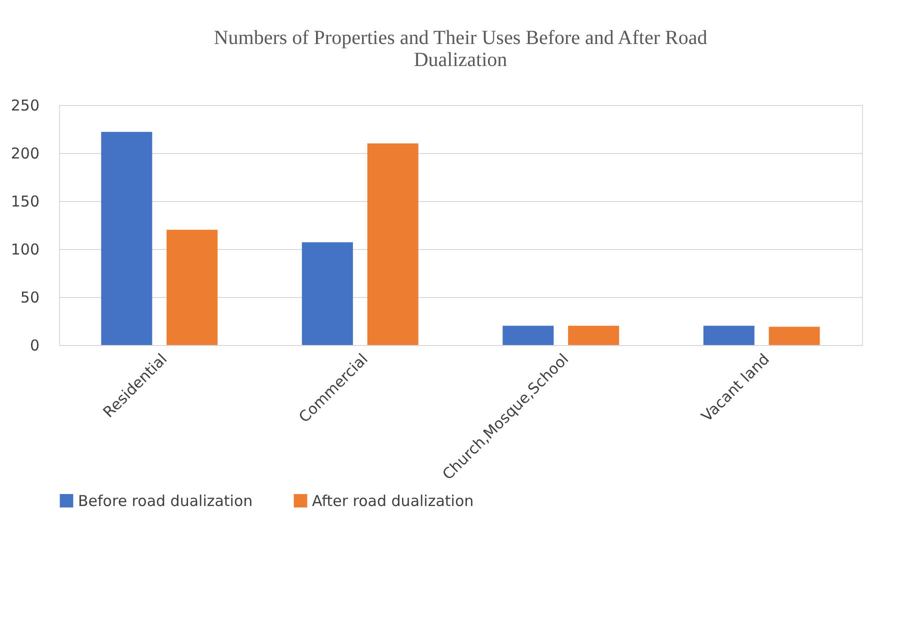 This screenshot has height=632, width=903. What do you see at coordinates (25, 153) in the screenshot?
I see `y-tick-label: 200` at bounding box center [25, 153].